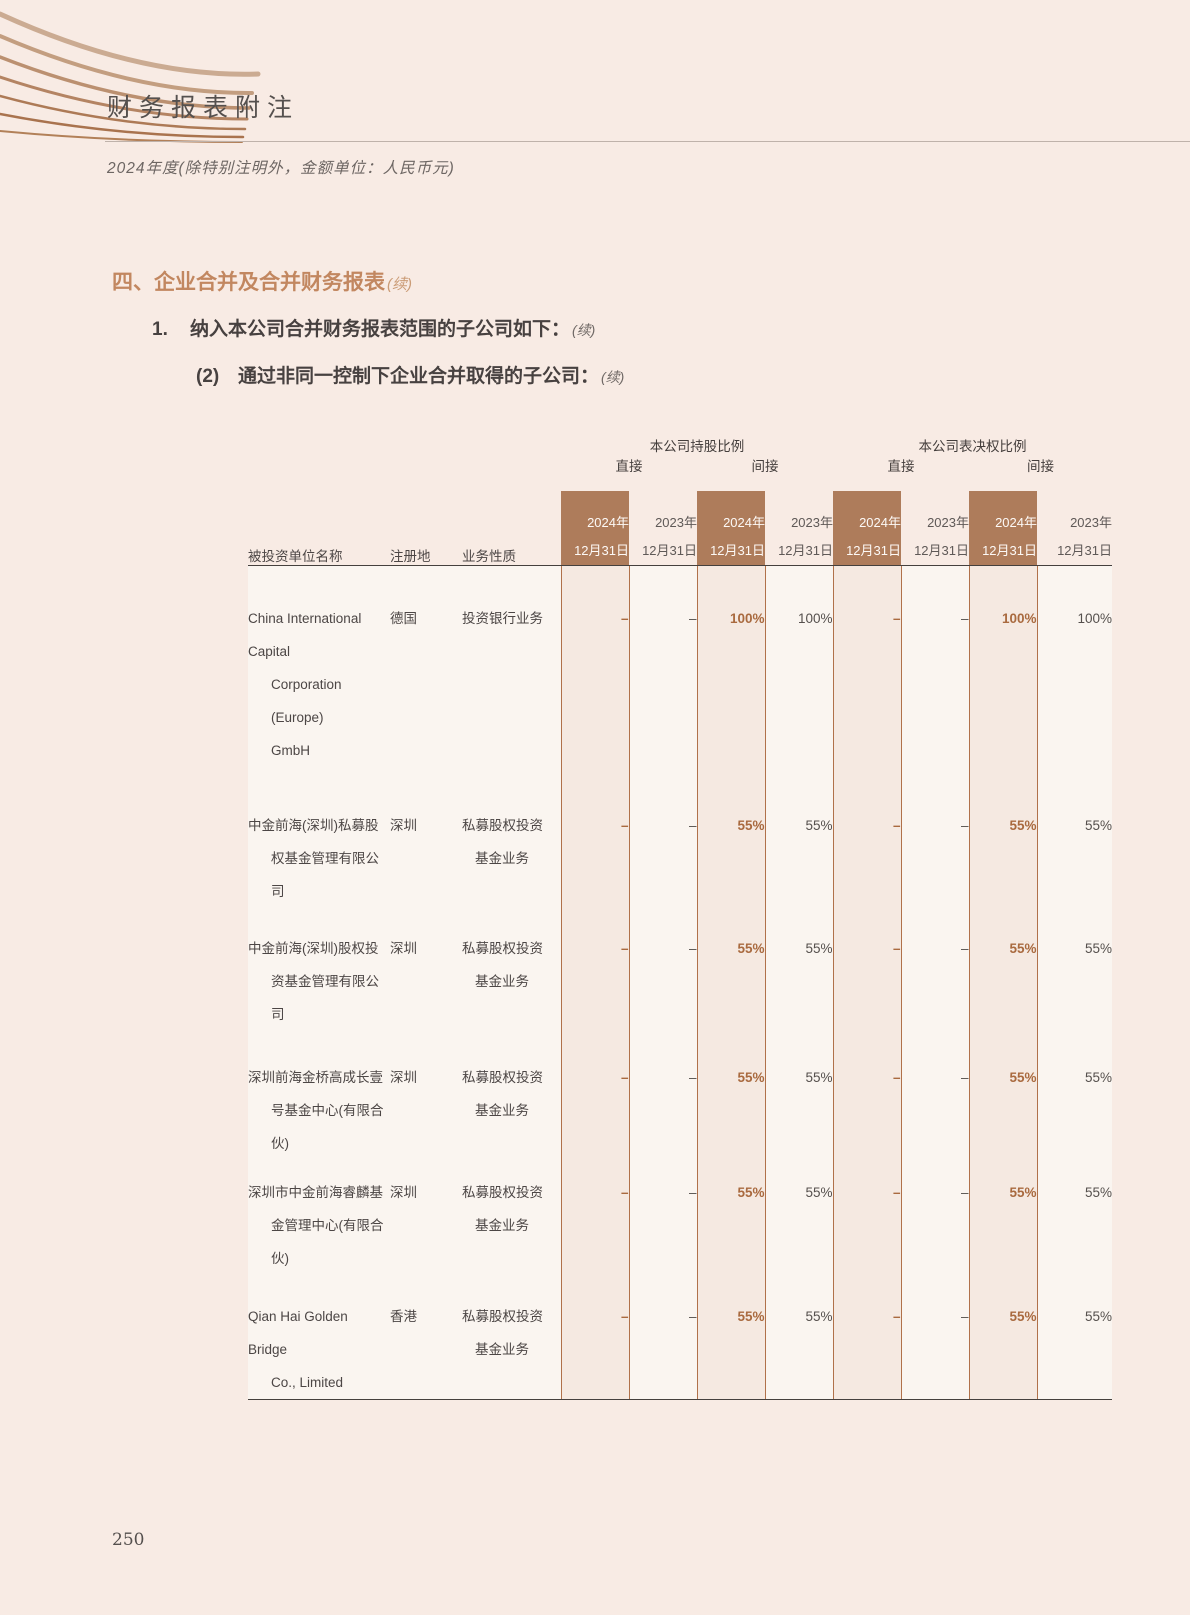  Describe the element at coordinates (313, 981) in the screenshot. I see `investee-name: 中金前海(深圳)股权投 资基金管理有限公司` at that location.